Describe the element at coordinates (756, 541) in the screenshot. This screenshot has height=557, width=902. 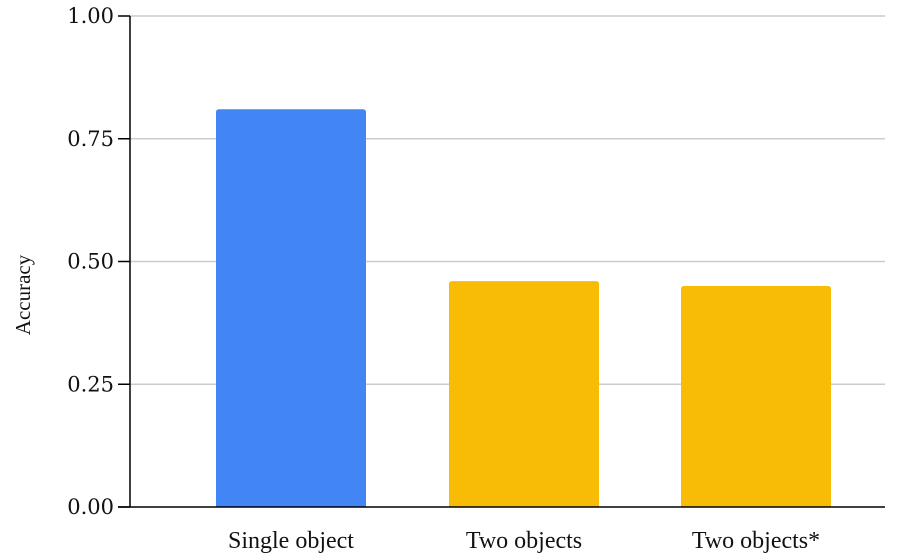
I see `x-category-label: Two objects*` at that location.